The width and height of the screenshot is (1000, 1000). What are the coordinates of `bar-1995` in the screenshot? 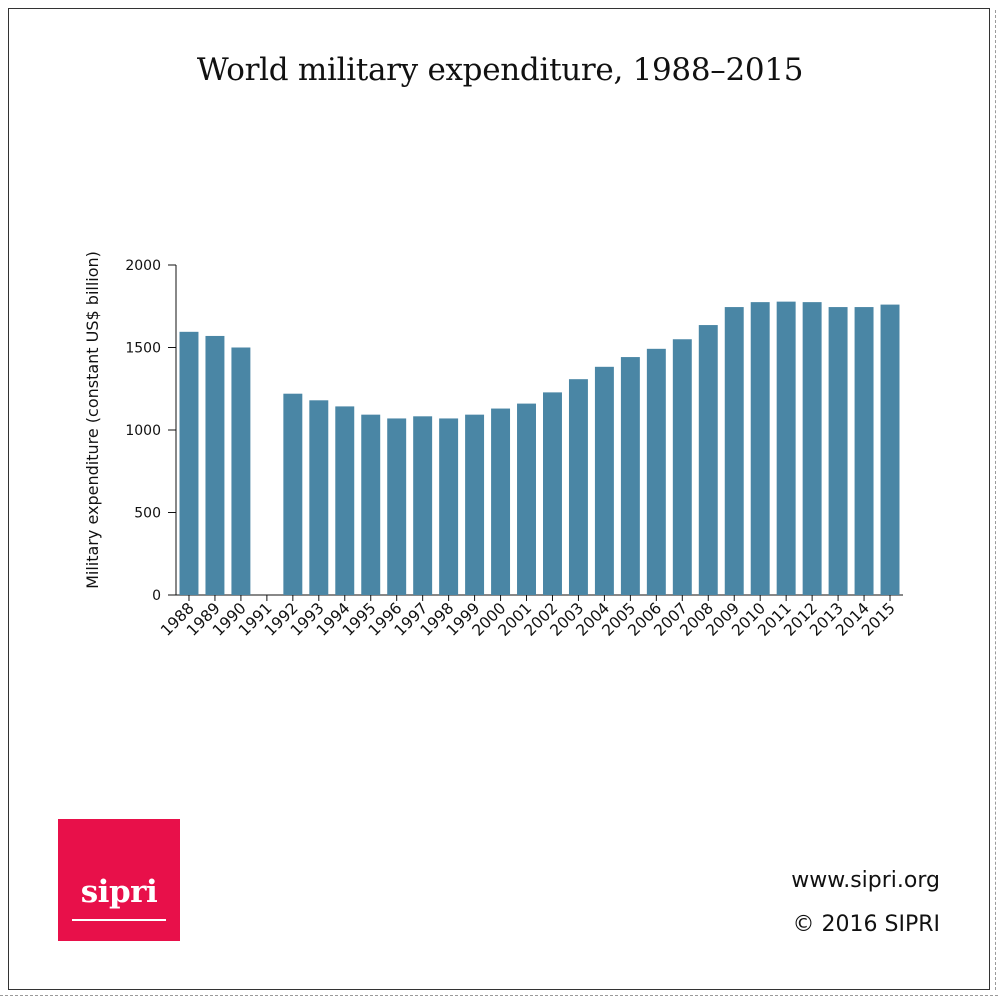 It's located at (371, 504).